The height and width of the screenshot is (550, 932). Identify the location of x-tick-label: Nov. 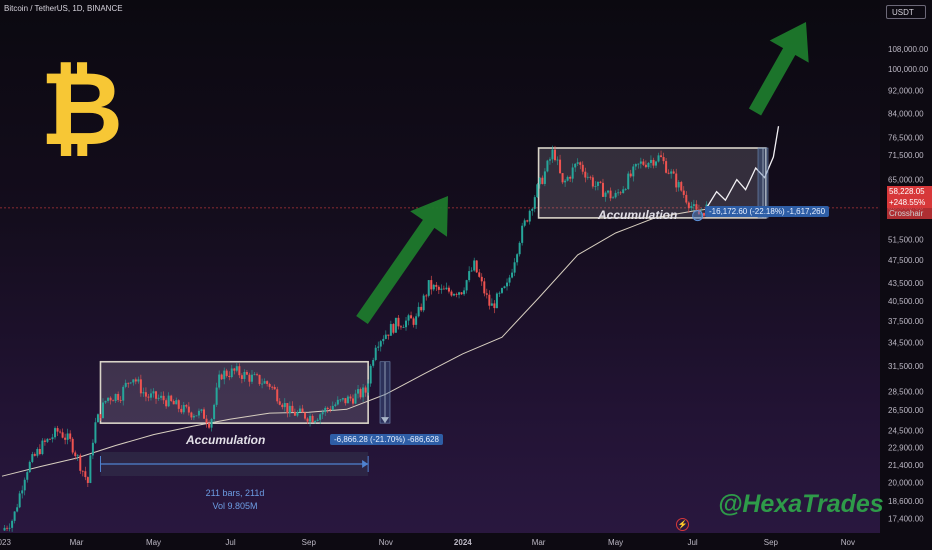
(386, 542).